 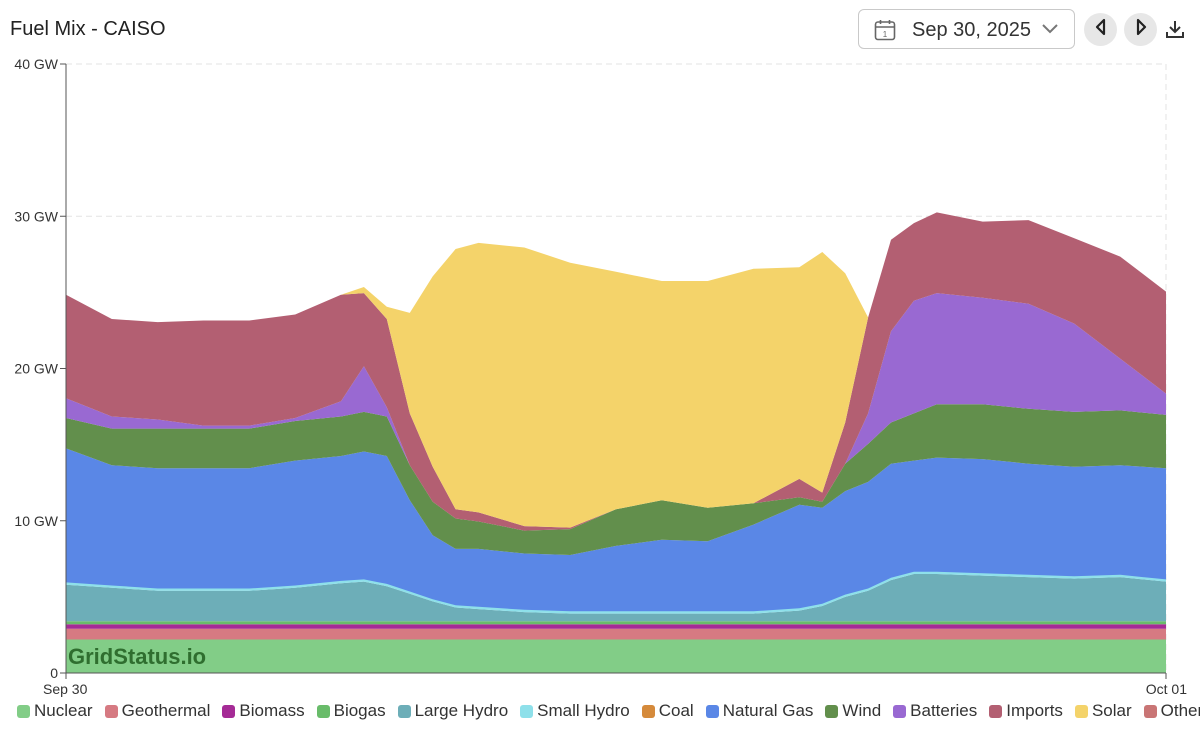 What do you see at coordinates (616, 634) in the screenshot?
I see `area-geothermal` at bounding box center [616, 634].